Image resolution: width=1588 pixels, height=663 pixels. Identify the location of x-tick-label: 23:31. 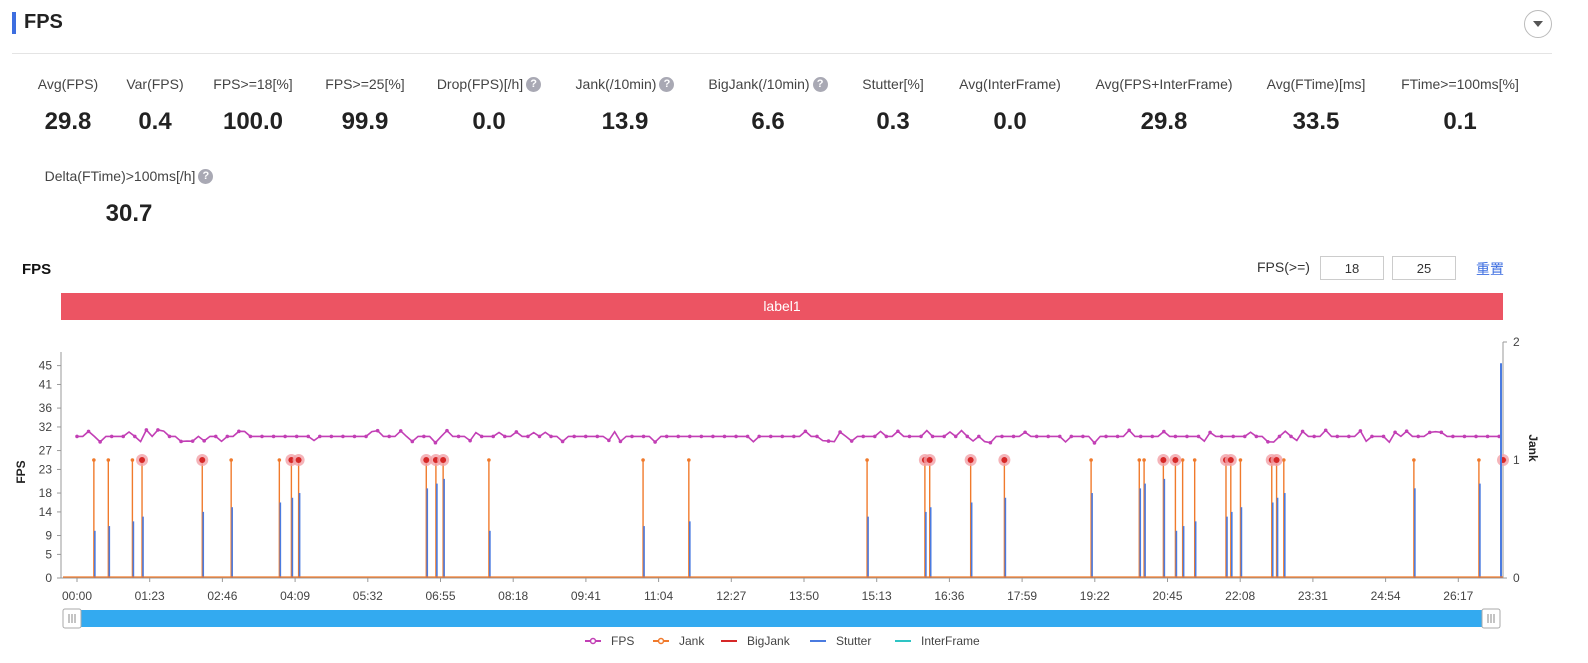
(1313, 596).